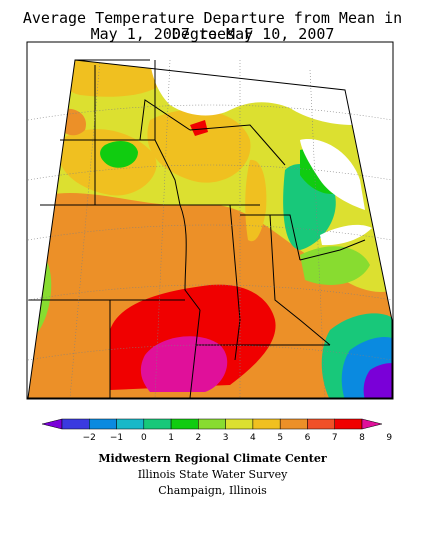  I want to click on credit-line-2: Illinois State Water Survey, so click(212, 474).